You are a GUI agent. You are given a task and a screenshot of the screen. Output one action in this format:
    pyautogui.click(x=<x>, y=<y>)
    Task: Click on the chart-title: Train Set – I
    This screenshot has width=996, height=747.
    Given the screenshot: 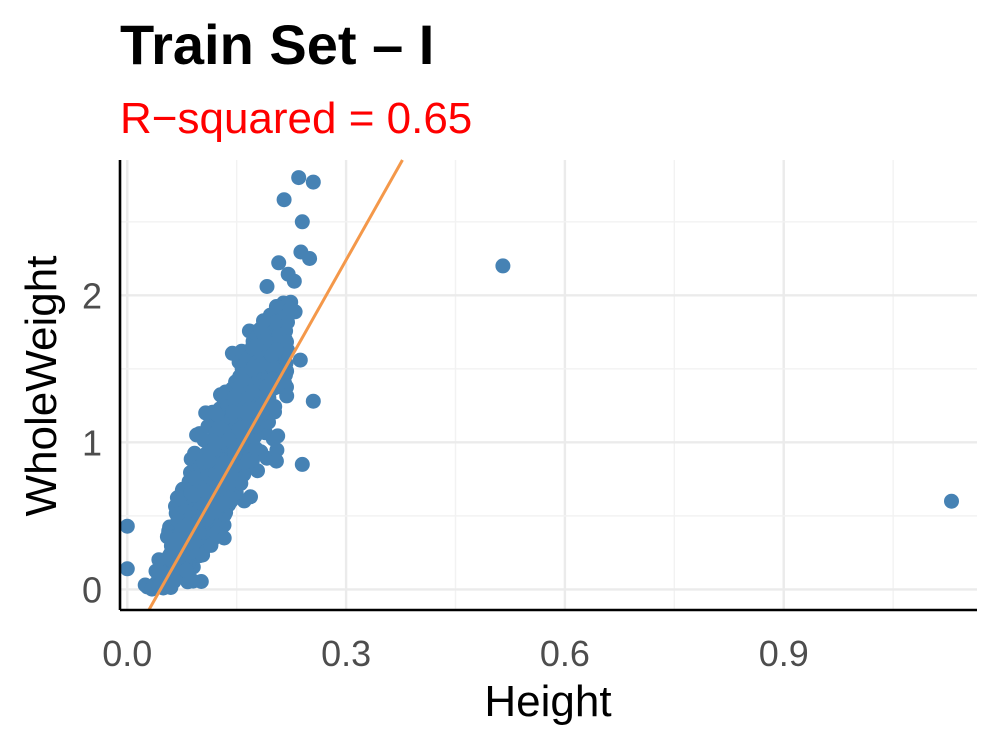 What is the action you would take?
    pyautogui.click(x=277, y=44)
    